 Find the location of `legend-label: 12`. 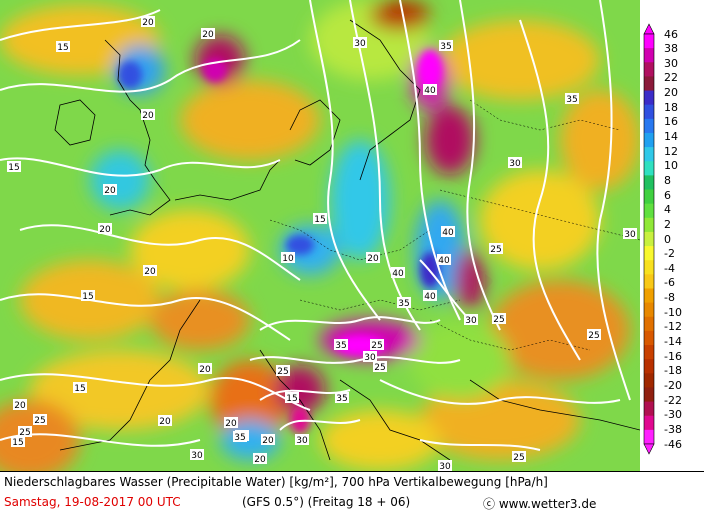

legend-label: 12 is located at coordinates (671, 151).